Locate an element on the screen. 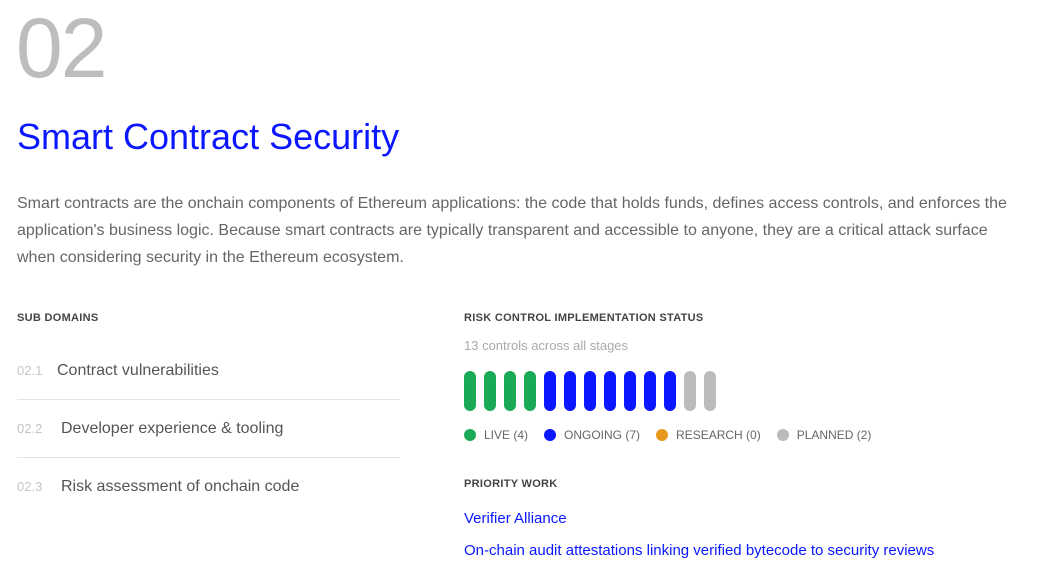 This screenshot has width=1044, height=578. legend-planned: PLANNED (2) is located at coordinates (824, 435).